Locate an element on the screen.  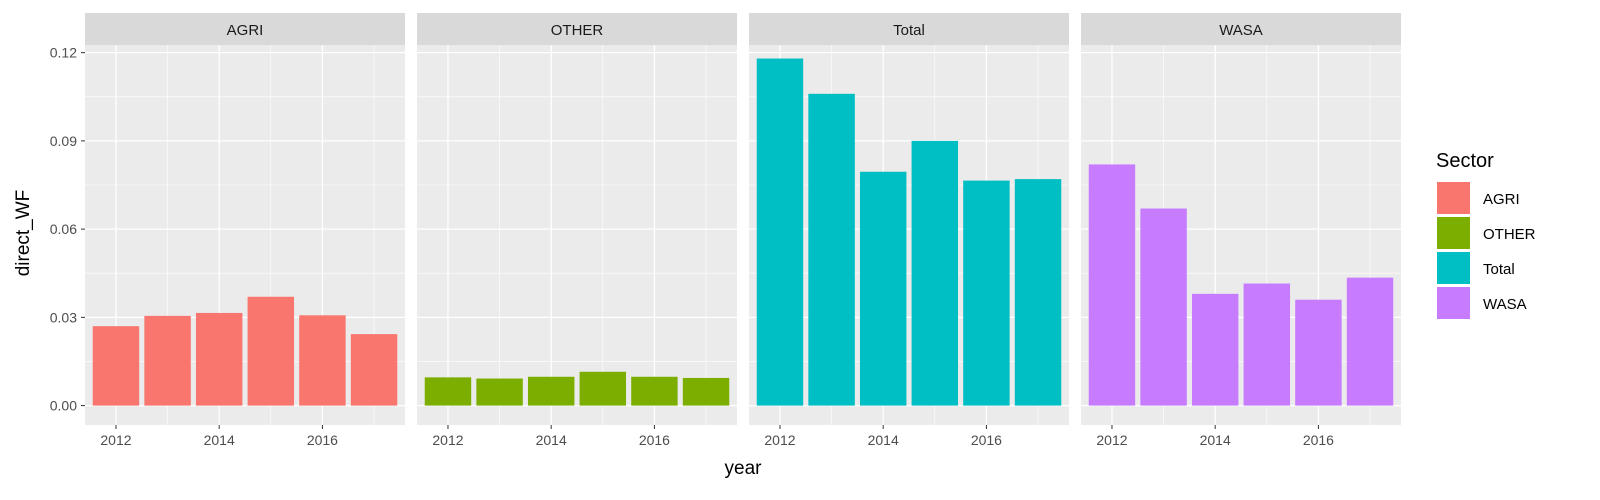
facet-strip-label: Total is located at coordinates (909, 30).